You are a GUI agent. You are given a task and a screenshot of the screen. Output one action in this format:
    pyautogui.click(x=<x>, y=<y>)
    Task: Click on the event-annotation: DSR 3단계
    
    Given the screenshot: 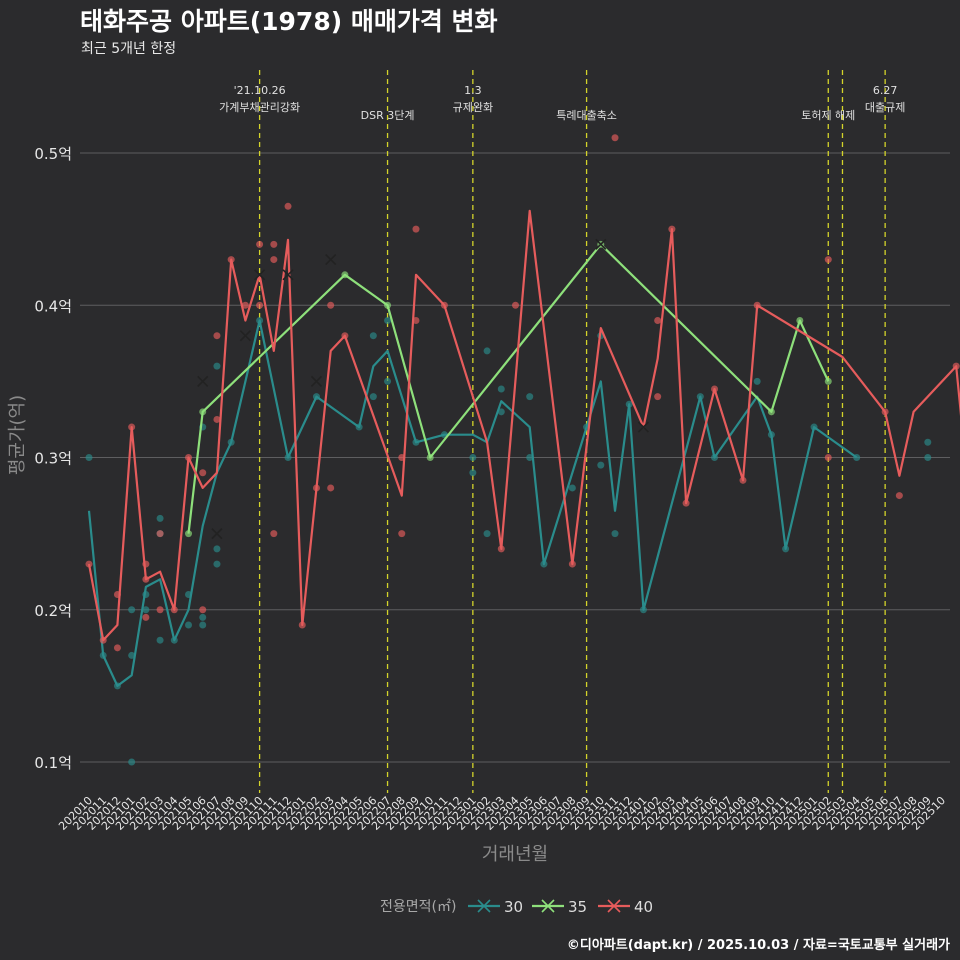 What is the action you would take?
    pyautogui.click(x=388, y=115)
    